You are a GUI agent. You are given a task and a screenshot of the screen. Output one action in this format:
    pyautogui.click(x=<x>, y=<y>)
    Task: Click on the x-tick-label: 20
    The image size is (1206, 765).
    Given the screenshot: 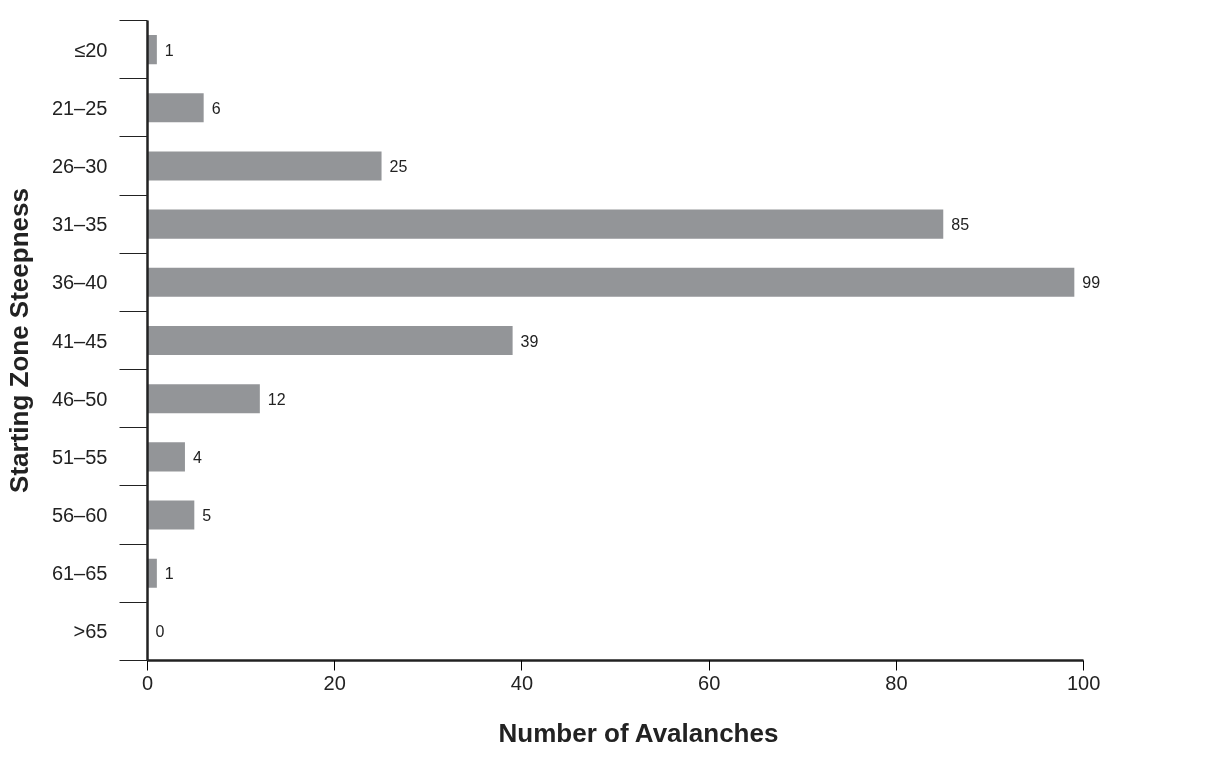 What is the action you would take?
    pyautogui.click(x=334, y=682)
    